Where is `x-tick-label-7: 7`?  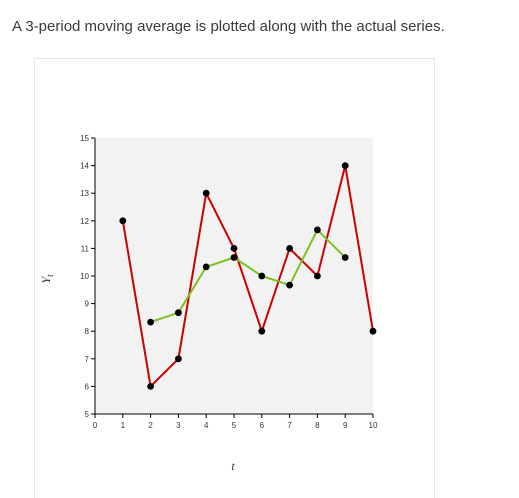 x-tick-label-7: 7 is located at coordinates (289, 425).